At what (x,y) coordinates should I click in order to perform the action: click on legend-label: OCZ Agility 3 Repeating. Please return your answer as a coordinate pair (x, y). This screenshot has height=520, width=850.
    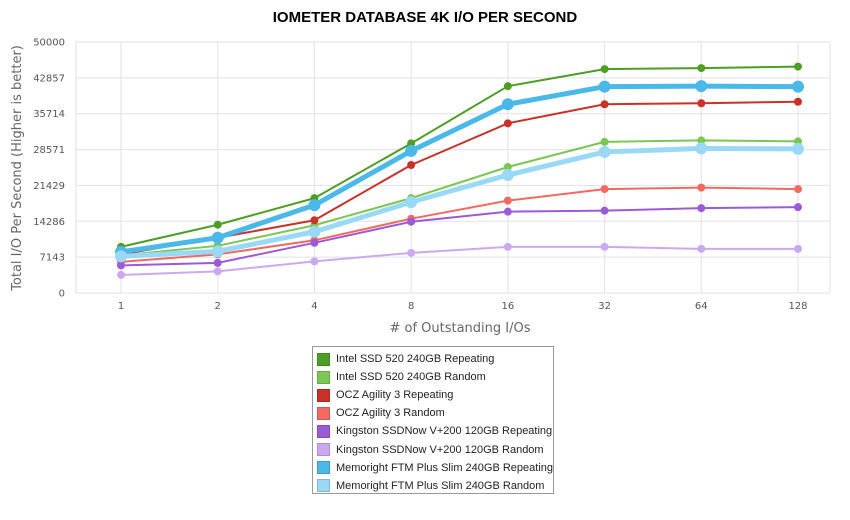
    Looking at the image, I should click on (395, 395).